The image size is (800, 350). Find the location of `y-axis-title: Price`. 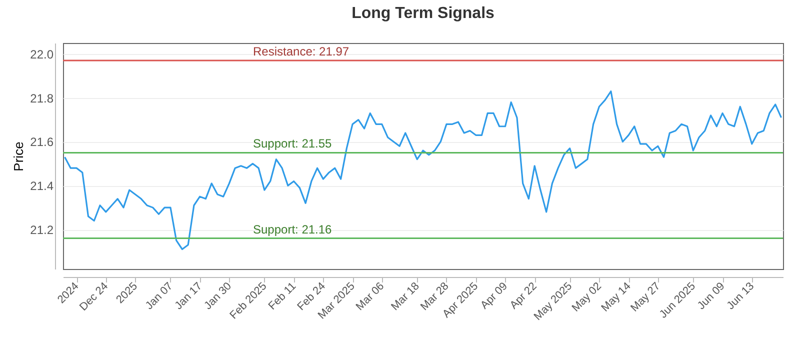

y-axis-title: Price is located at coordinates (18, 157).